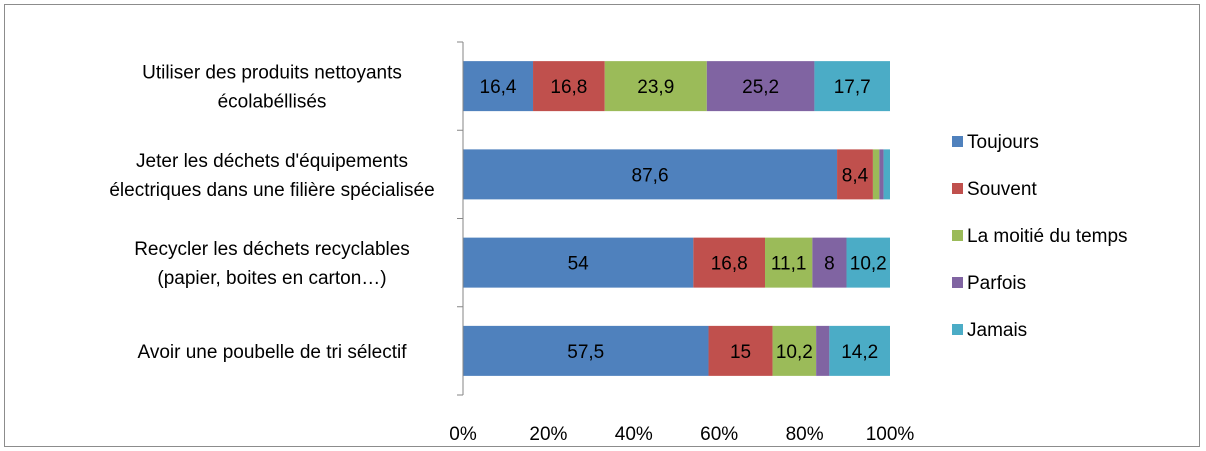 This screenshot has width=1206, height=451. I want to click on data-label: 11,1, so click(789, 264).